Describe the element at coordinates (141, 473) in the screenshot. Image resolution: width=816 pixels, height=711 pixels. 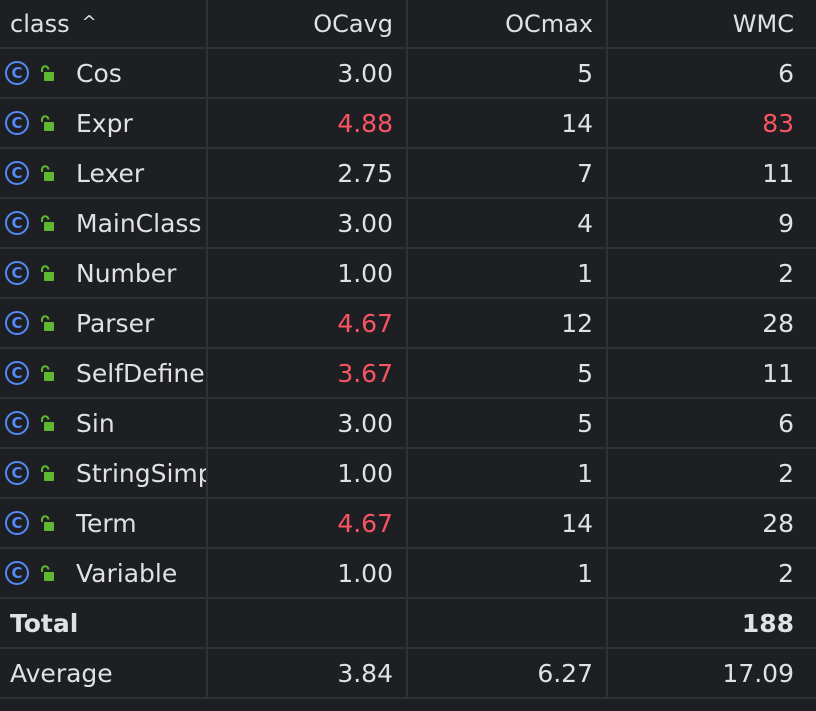
I see `class-name: StringSimp` at that location.